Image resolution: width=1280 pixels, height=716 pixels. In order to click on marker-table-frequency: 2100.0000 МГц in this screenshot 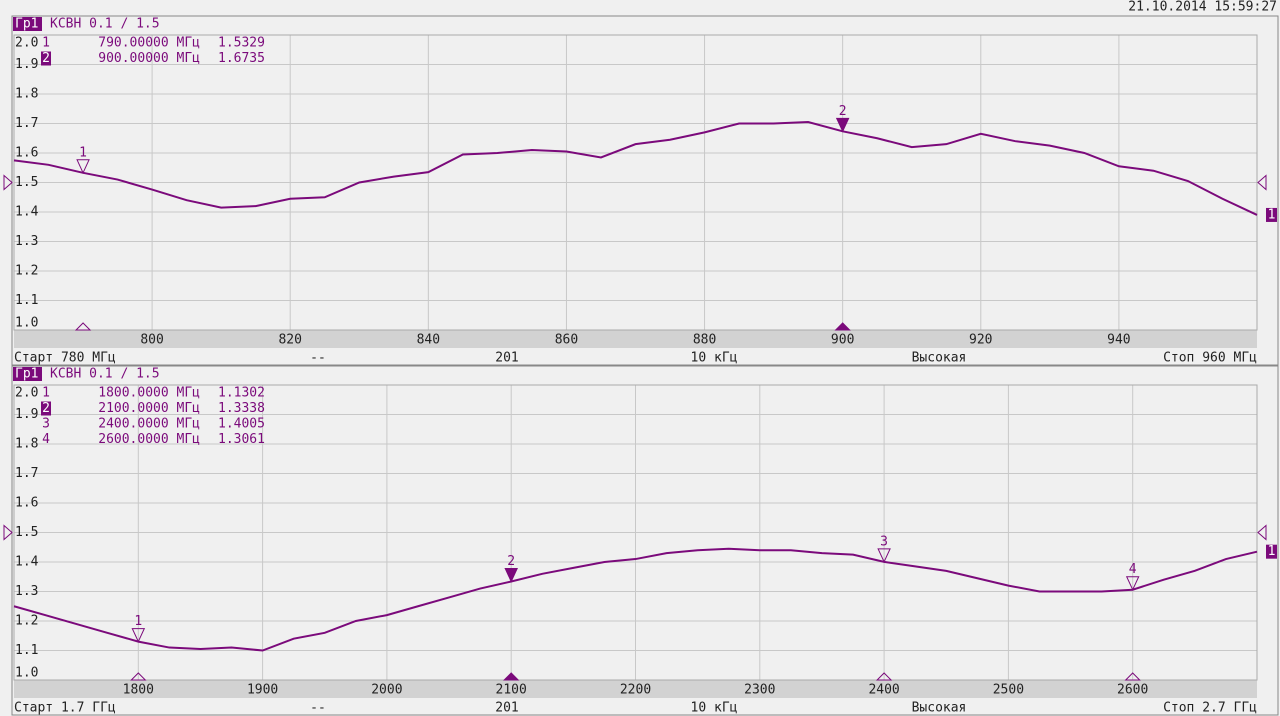, I will do `click(149, 408)`.